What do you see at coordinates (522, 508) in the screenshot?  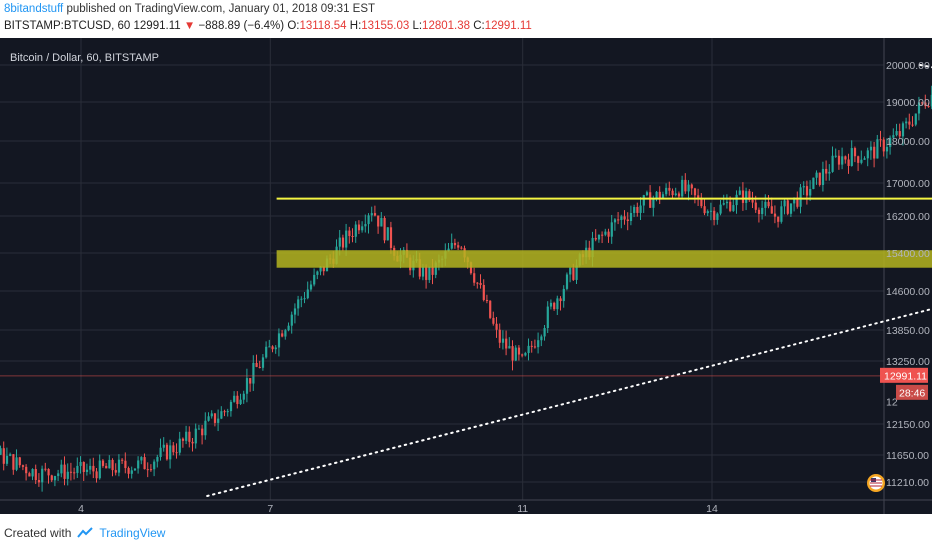 I see `time-tick-label: 11` at bounding box center [522, 508].